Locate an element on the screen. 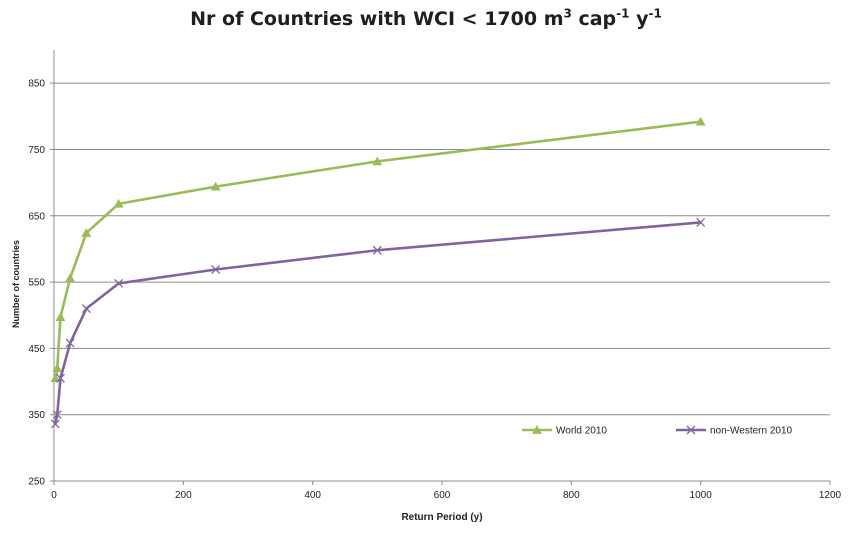 The width and height of the screenshot is (852, 535). legend-label: non-Western 2010 is located at coordinates (751, 431).